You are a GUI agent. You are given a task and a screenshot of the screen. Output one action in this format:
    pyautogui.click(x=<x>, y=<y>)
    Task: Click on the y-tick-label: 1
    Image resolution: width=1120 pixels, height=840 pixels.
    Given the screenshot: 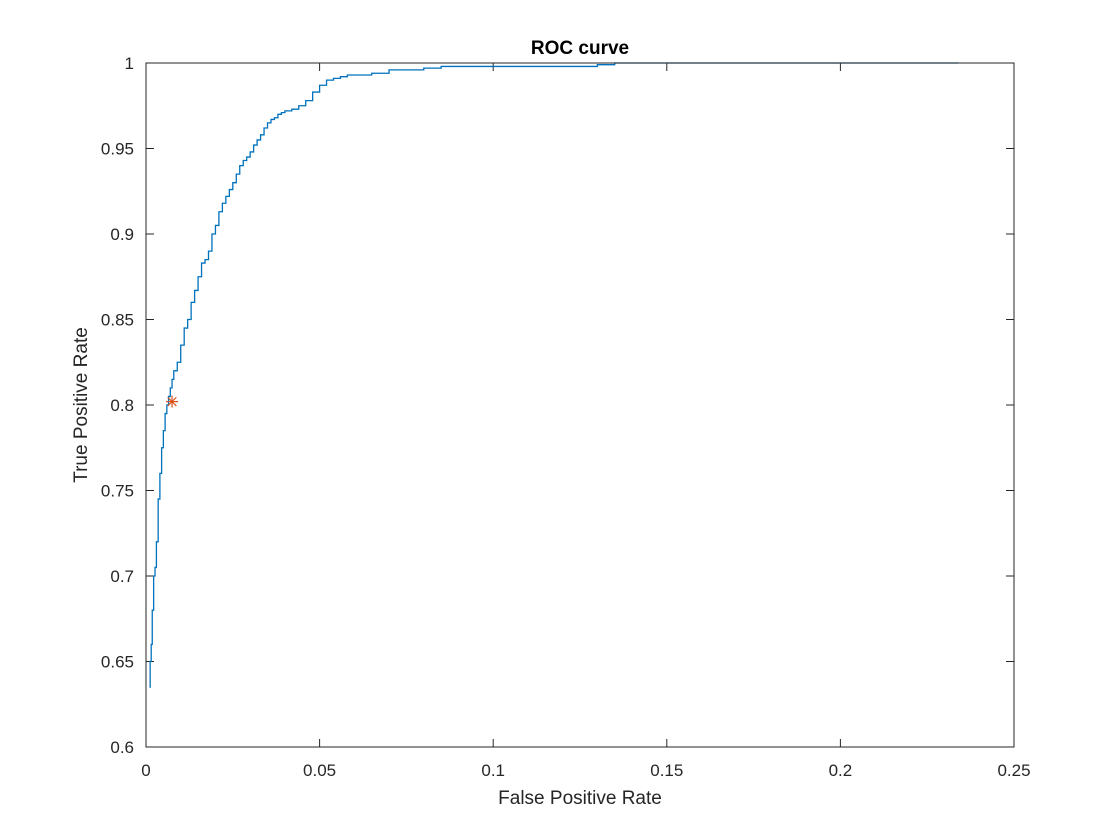 What is the action you would take?
    pyautogui.click(x=129, y=63)
    